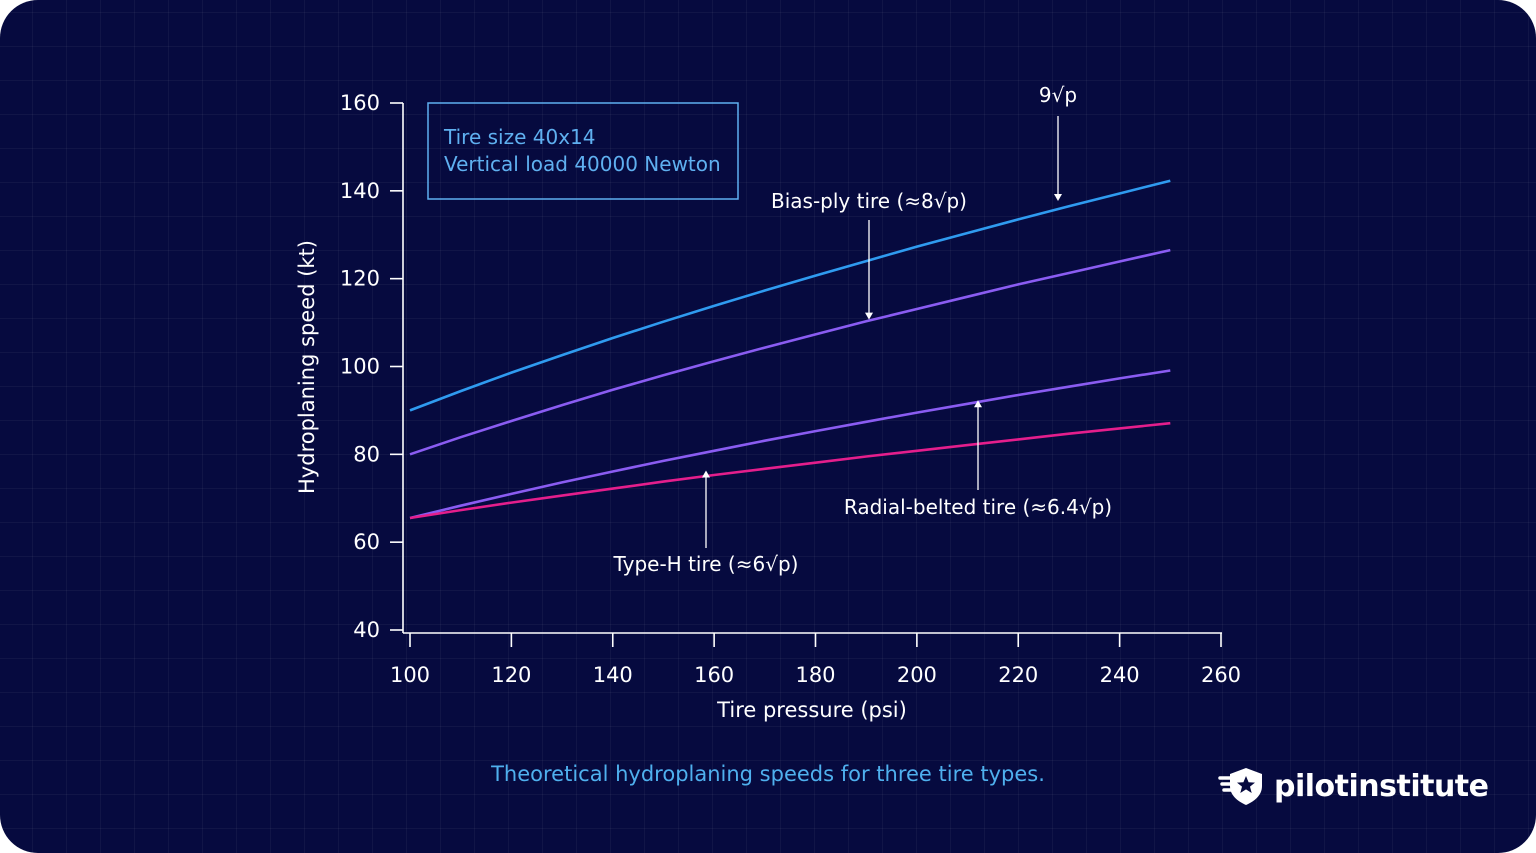 The height and width of the screenshot is (853, 1536). Describe the element at coordinates (360, 367) in the screenshot. I see `y-tick-label: 100` at that location.